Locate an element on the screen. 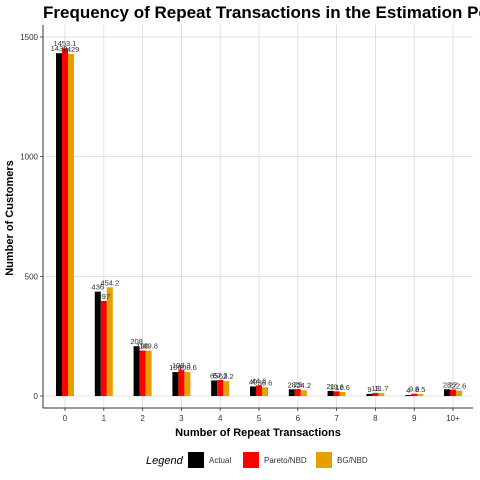 The height and width of the screenshot is (480, 480). x-tick-label: 5 is located at coordinates (259, 418).